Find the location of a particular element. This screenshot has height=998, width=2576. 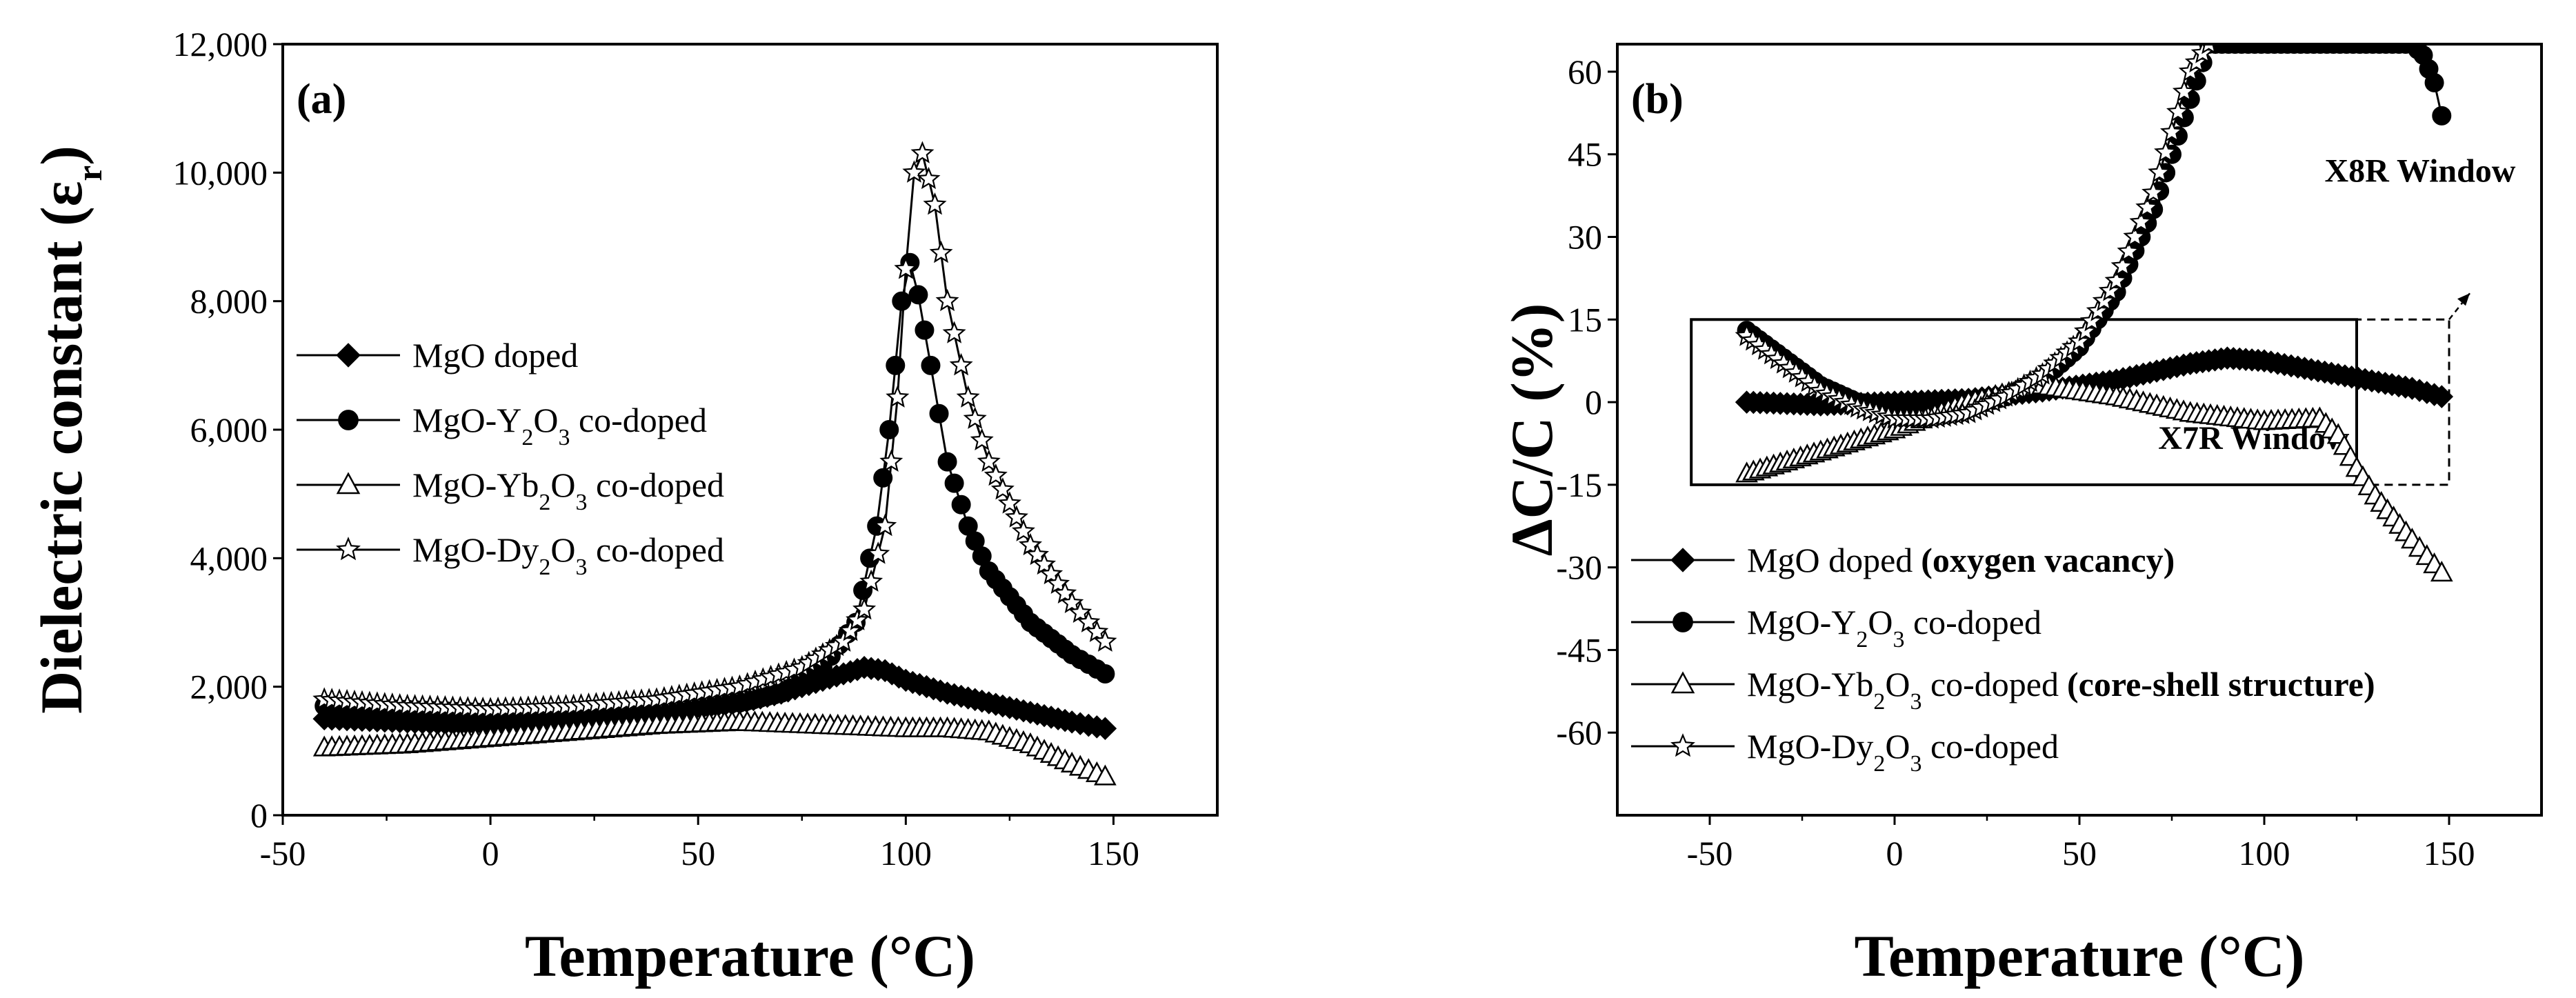

x8r-window-label: X8R Window is located at coordinates (2419, 171).